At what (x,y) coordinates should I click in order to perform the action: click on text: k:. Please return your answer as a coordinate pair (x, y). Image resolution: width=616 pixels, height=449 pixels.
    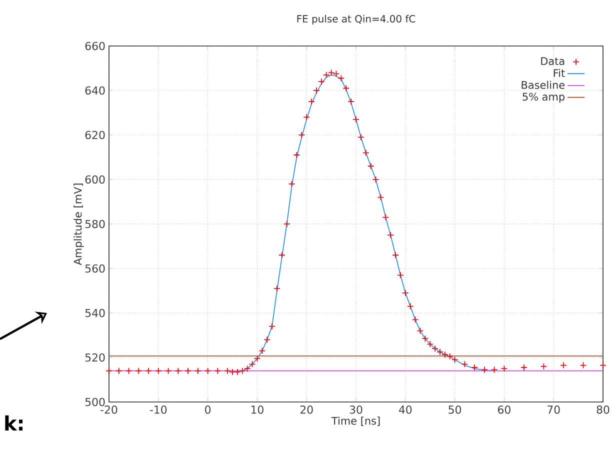
    Looking at the image, I should click on (14, 423).